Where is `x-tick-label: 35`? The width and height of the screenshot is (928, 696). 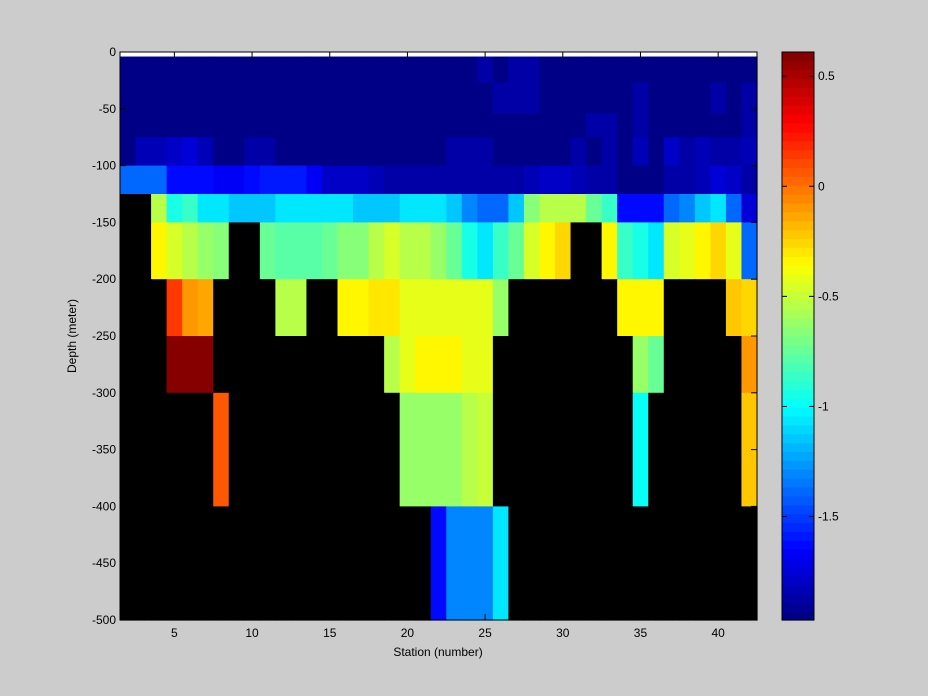
x-tick-label: 35 is located at coordinates (641, 633).